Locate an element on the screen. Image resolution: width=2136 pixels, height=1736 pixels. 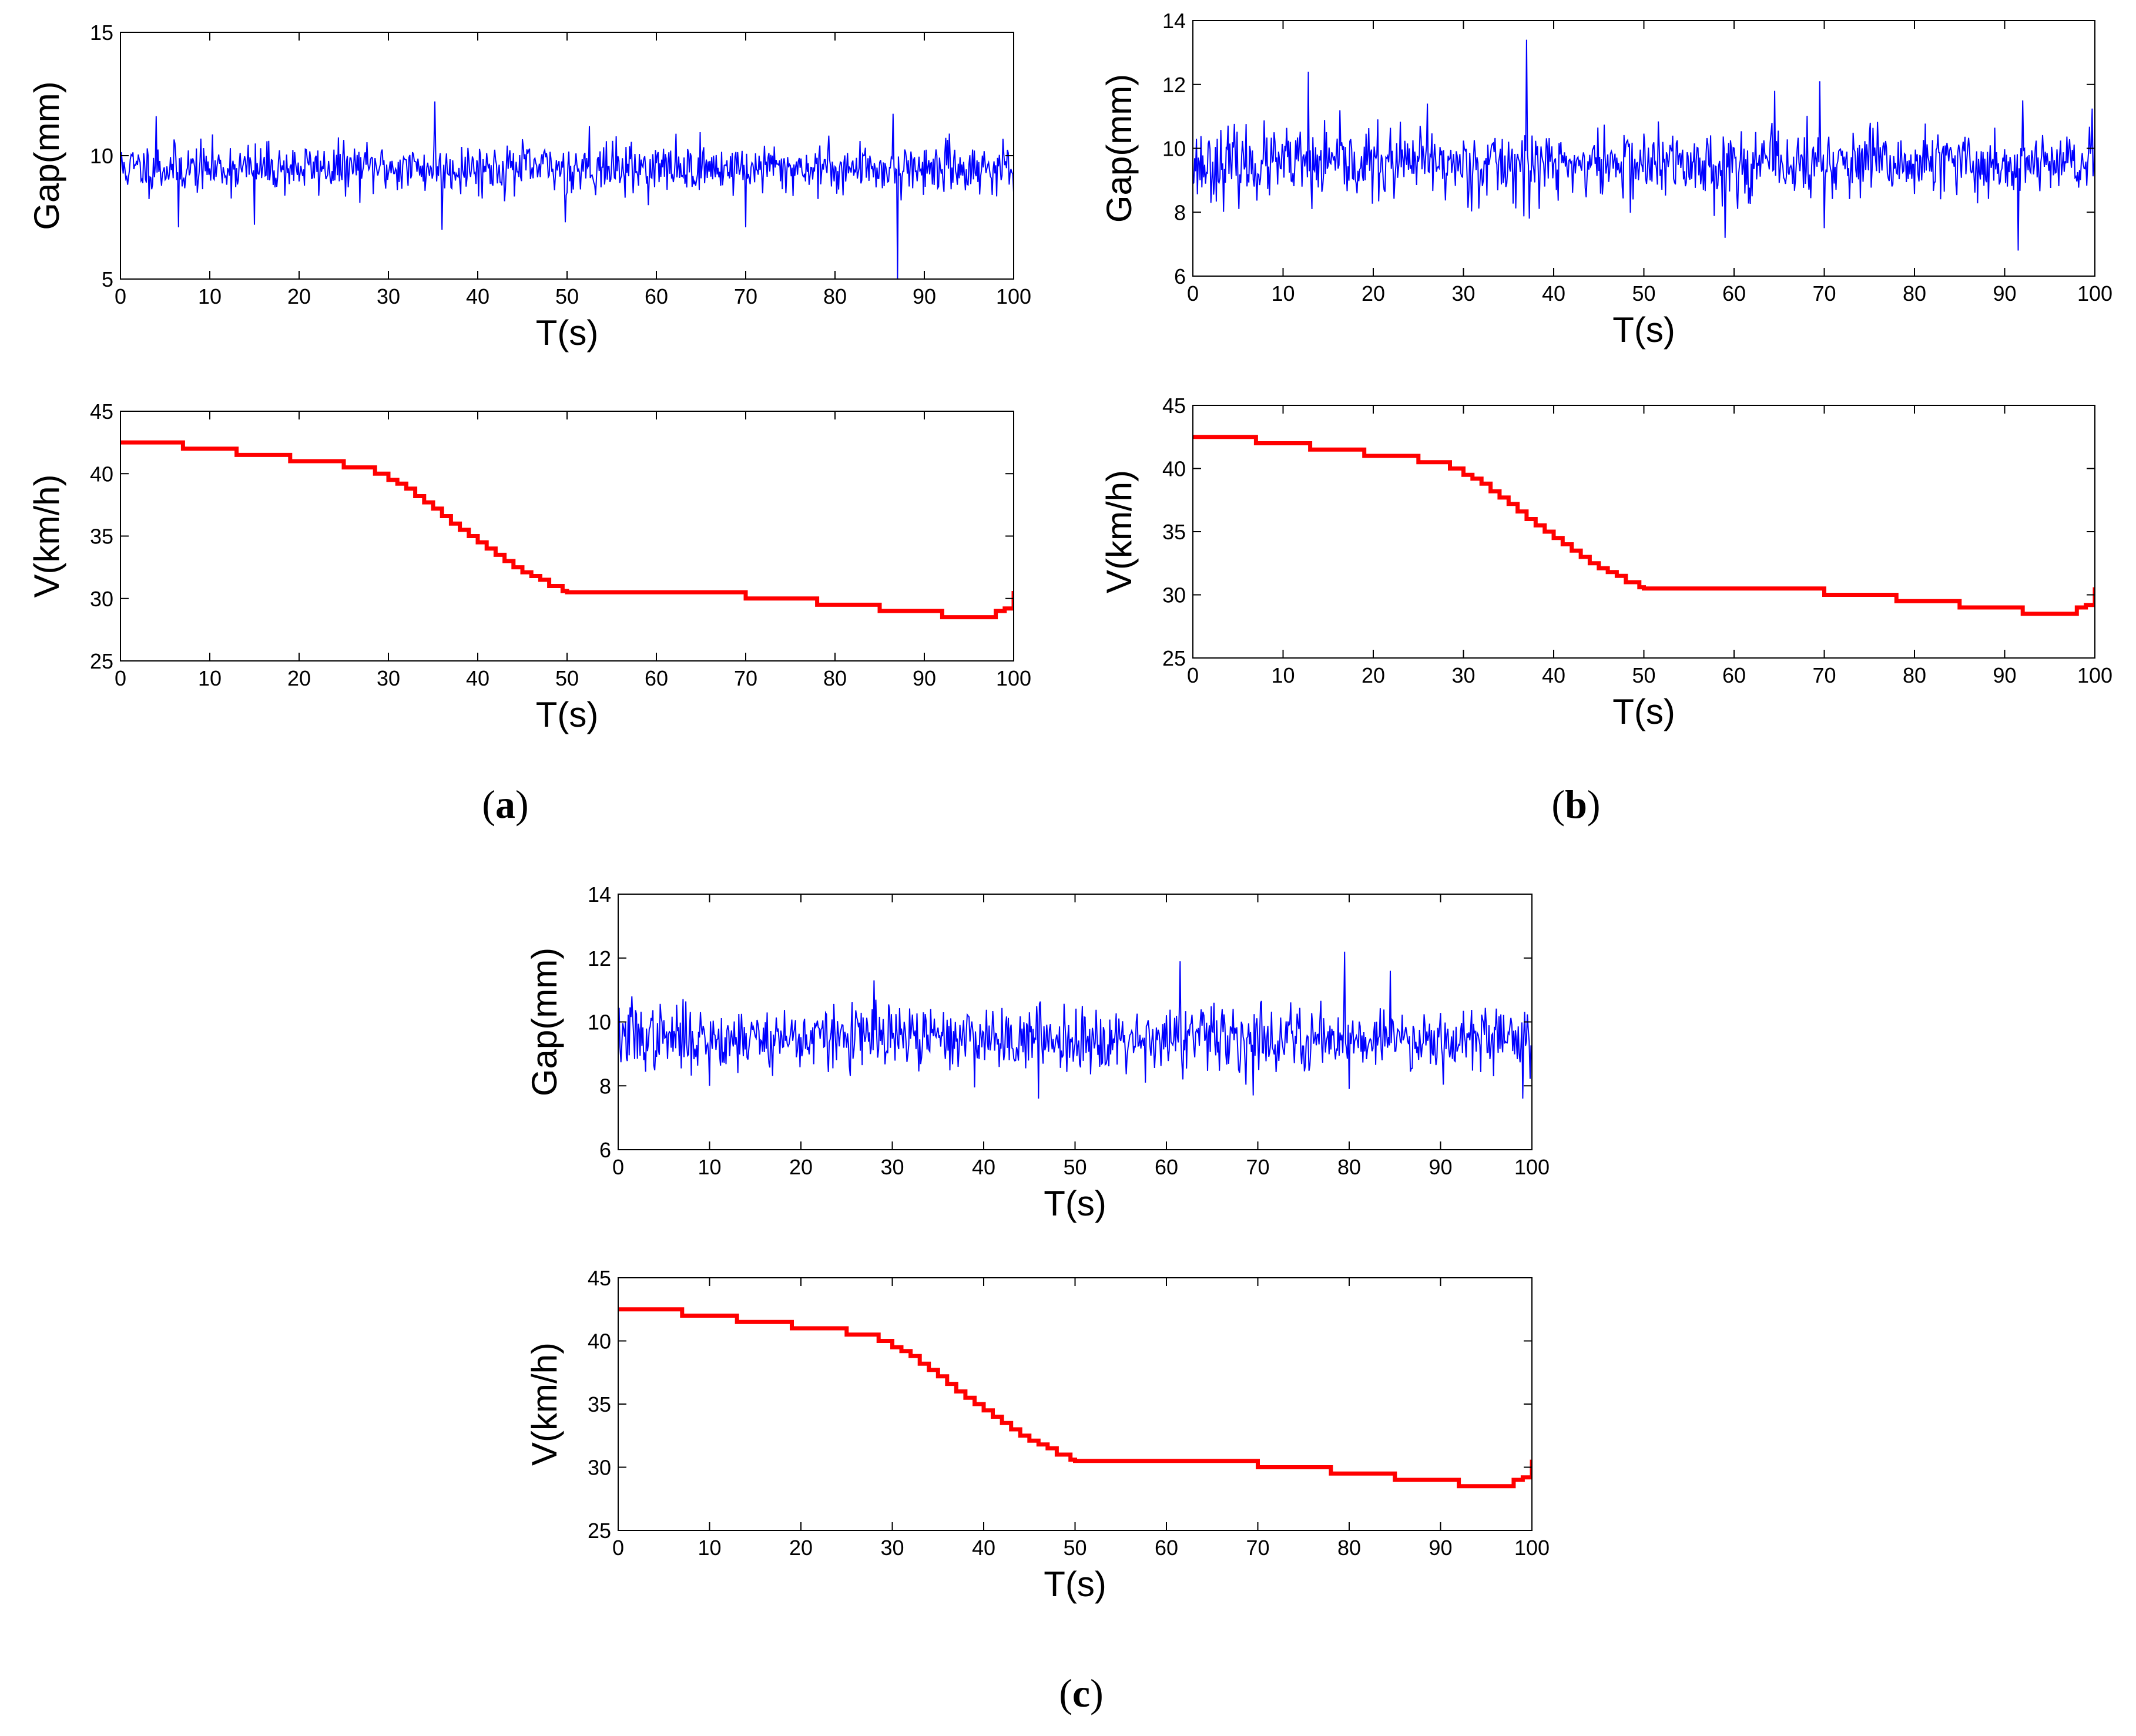
y-tick-label: 8 is located at coordinates (605, 1086).